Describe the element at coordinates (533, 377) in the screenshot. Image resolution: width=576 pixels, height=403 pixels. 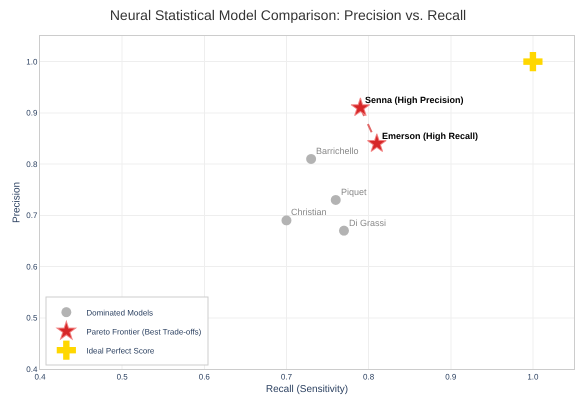
I see `x-tick-label: 1.0` at that location.